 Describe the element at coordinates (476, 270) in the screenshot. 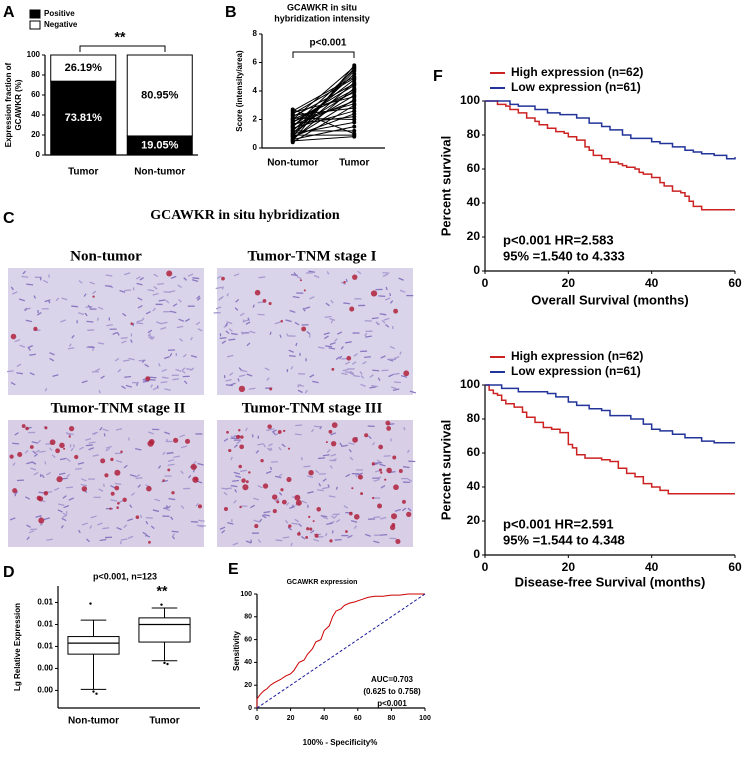

I see `y-tick-label: 0` at that location.